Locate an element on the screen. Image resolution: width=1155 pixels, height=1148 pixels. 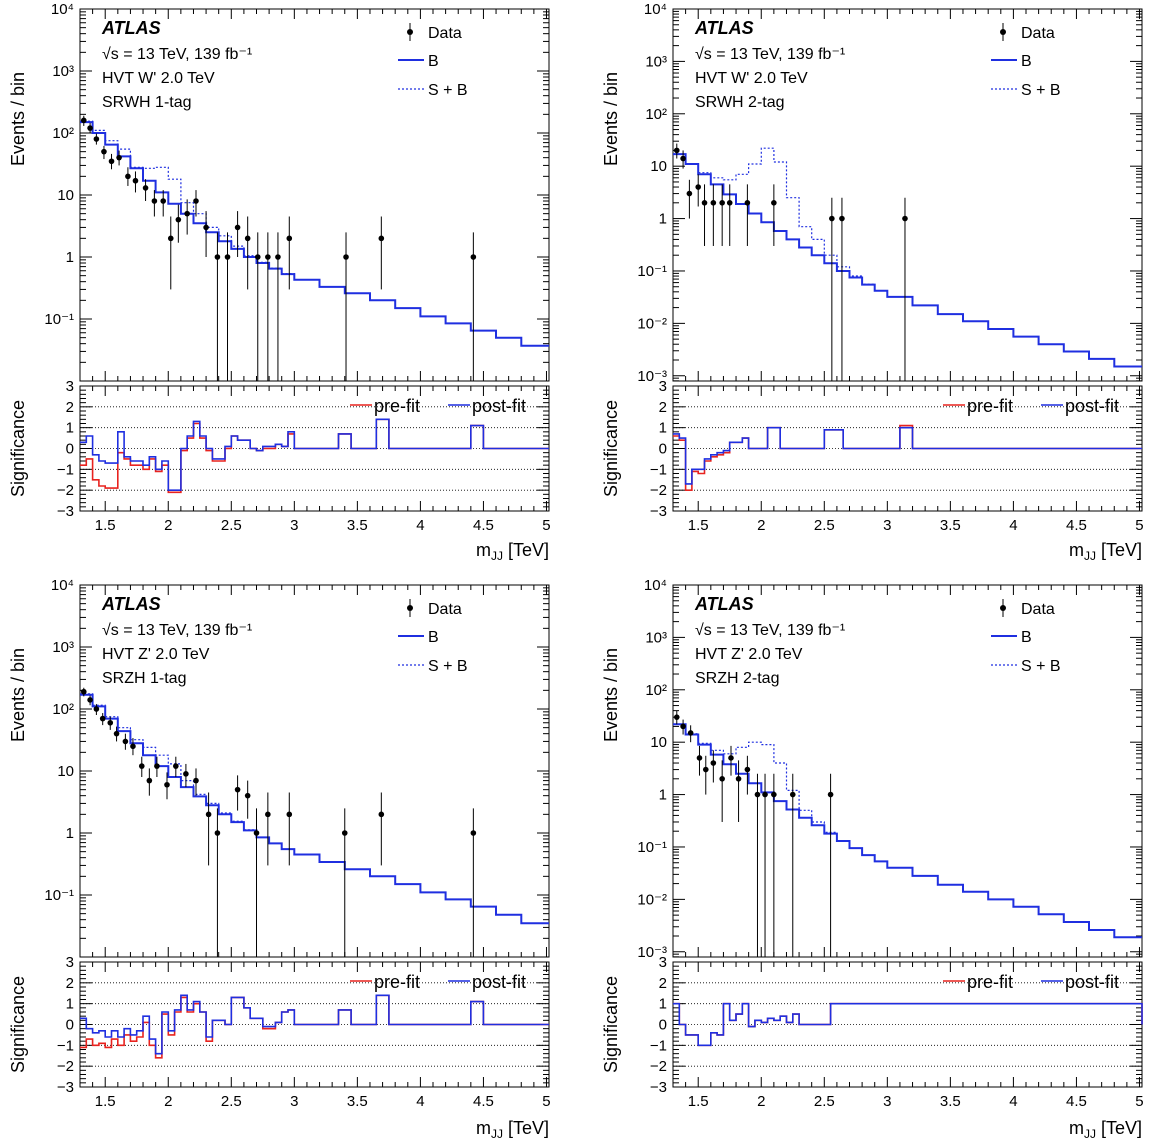
legend-data-marker is located at coordinates (1003, 608).